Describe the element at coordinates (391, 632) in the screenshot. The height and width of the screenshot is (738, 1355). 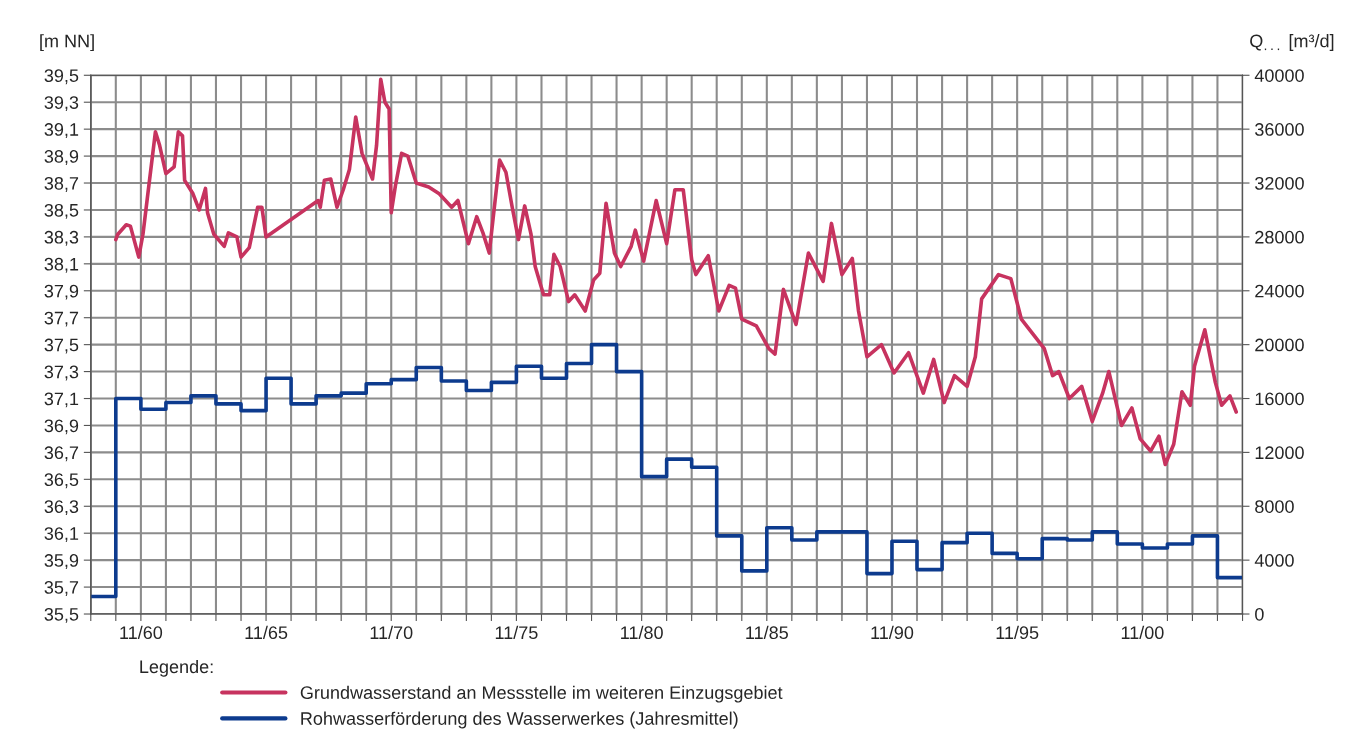
I see `x-tick-label: 11/70` at that location.